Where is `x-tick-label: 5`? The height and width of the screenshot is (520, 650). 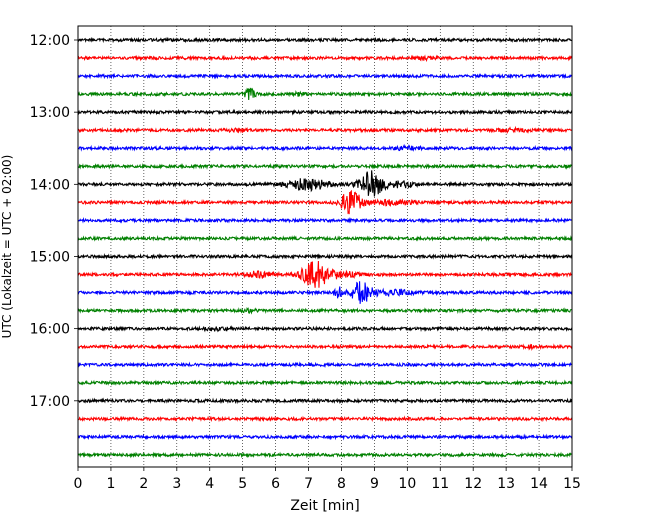 x-tick-label: 5 is located at coordinates (242, 484).